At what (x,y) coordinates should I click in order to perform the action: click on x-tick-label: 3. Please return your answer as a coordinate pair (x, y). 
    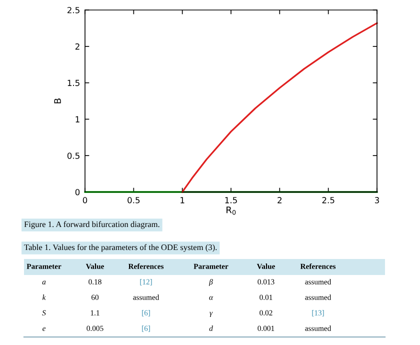
    Looking at the image, I should click on (376, 200).